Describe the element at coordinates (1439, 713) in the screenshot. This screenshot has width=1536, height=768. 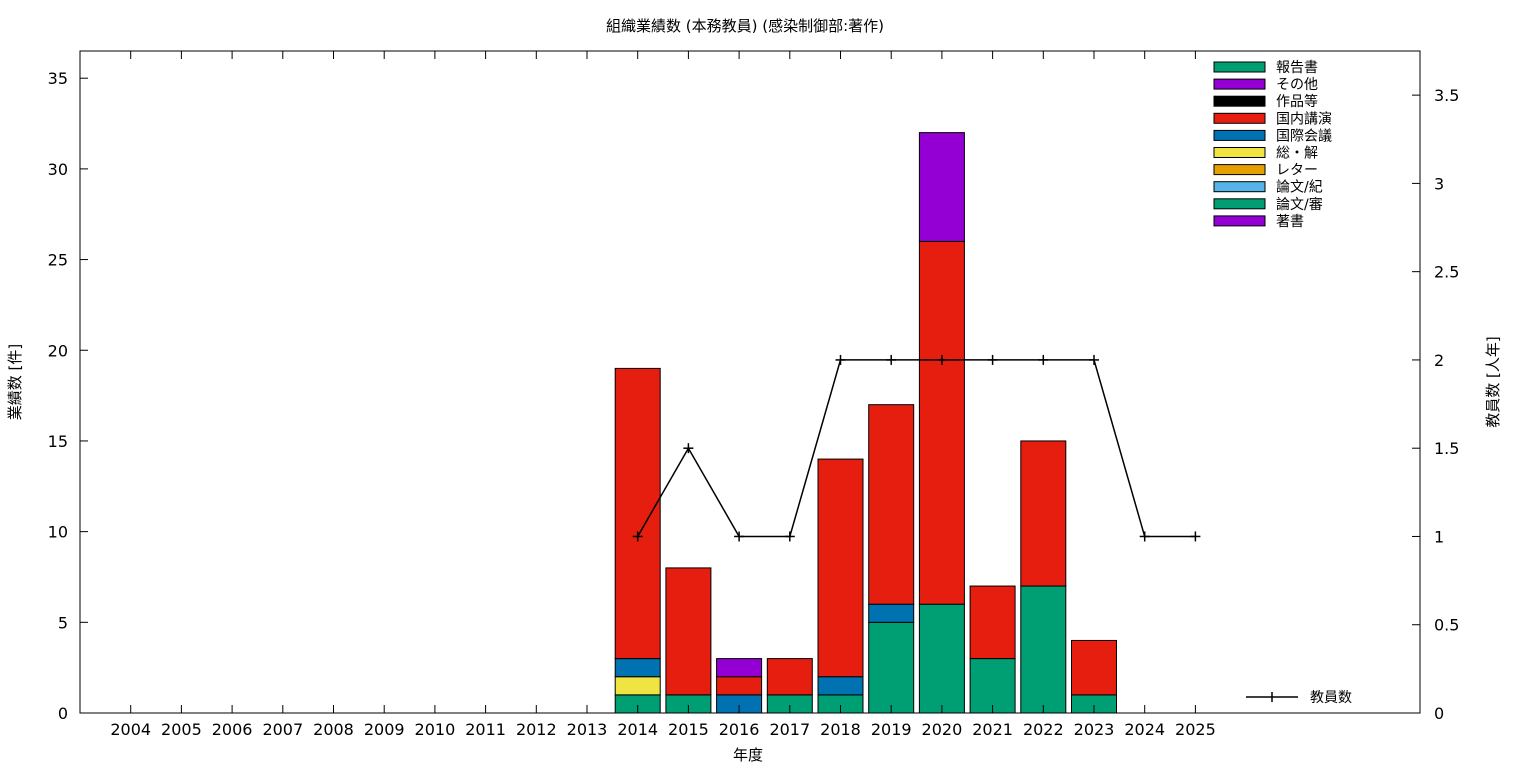
I see `y2-tick-label: 0` at that location.